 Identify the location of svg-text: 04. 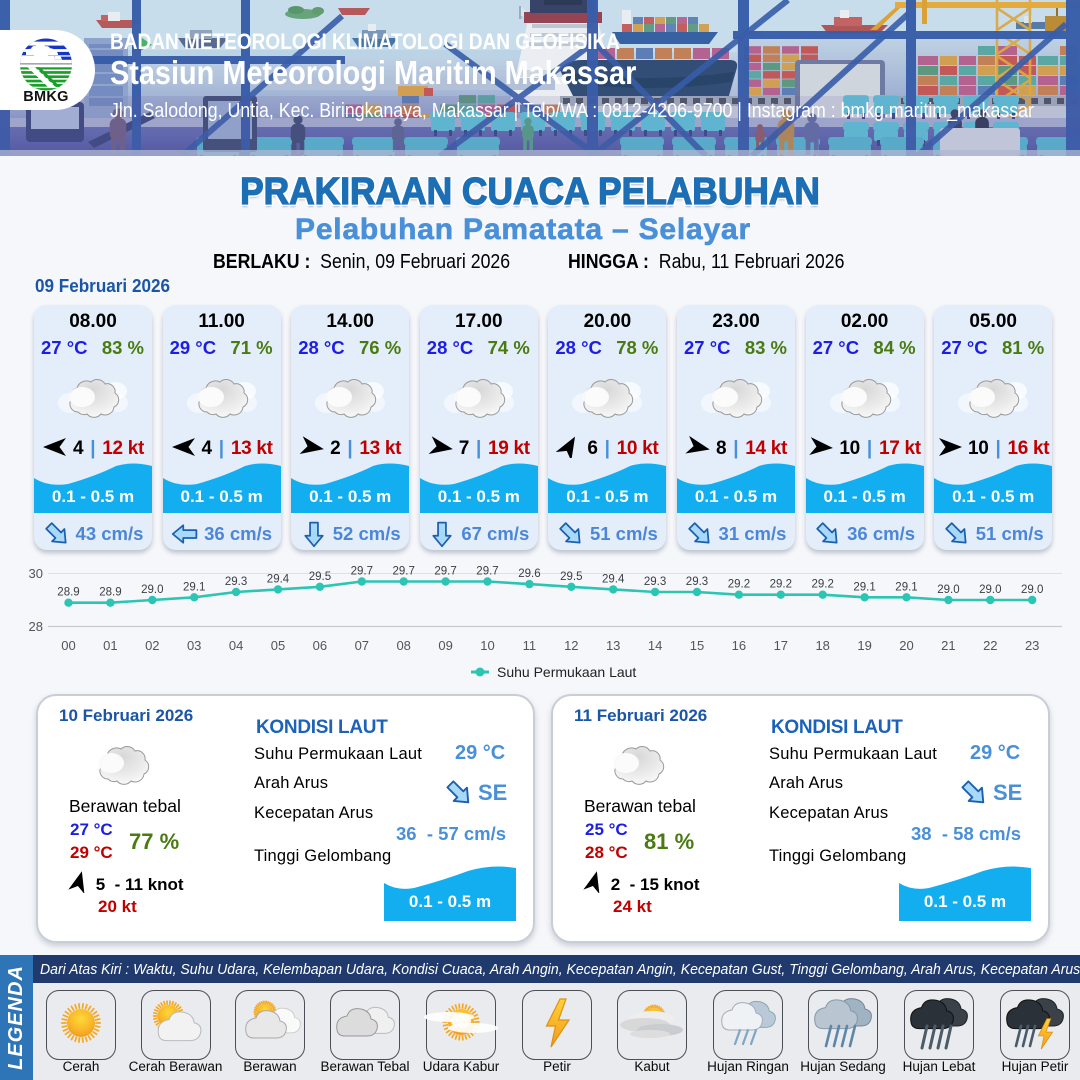
(236, 645).